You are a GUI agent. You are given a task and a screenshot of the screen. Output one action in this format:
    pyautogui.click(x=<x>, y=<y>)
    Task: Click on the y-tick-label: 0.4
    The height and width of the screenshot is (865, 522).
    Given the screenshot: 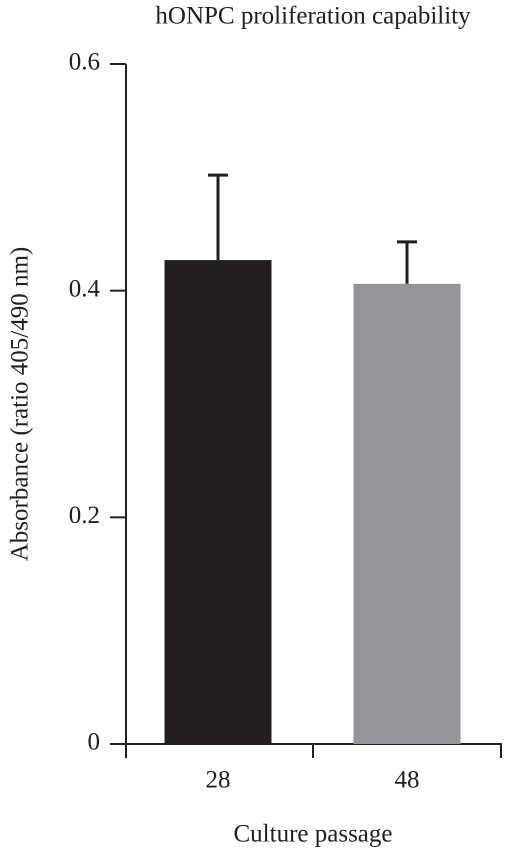 What is the action you would take?
    pyautogui.click(x=85, y=288)
    